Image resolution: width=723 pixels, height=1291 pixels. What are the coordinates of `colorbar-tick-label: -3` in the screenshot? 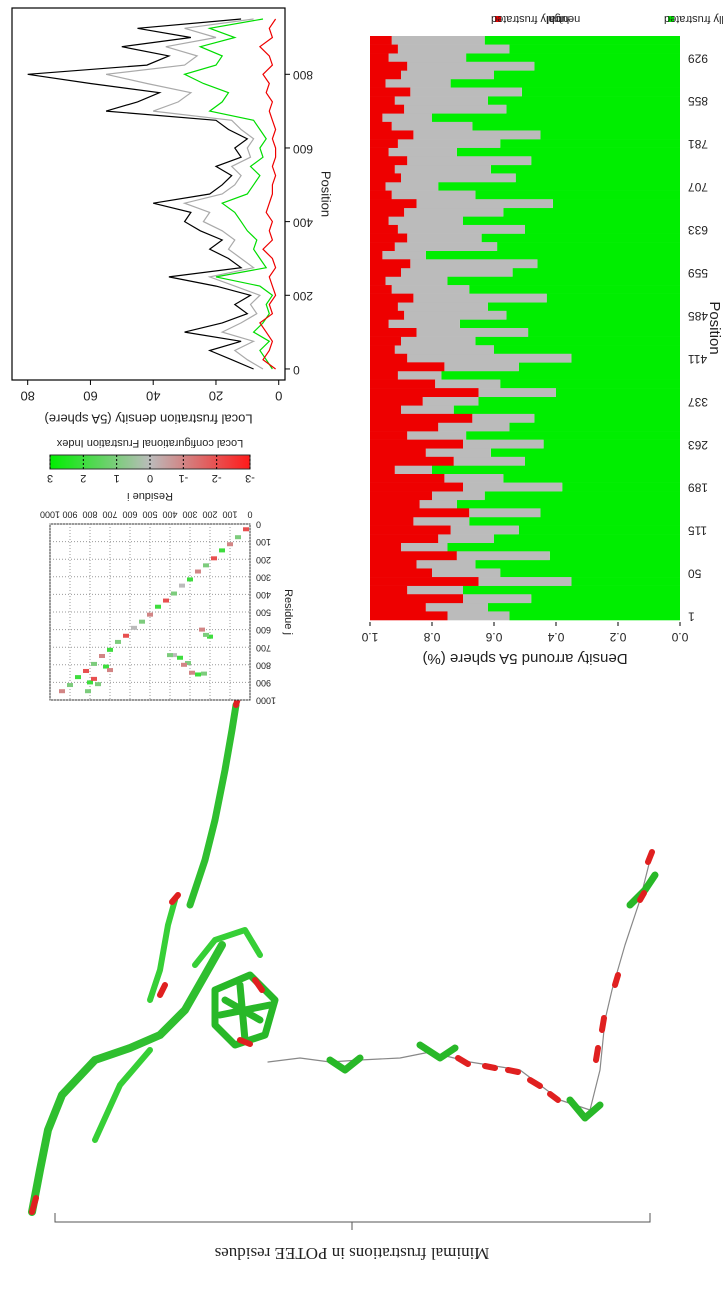 It's located at (250, 478).